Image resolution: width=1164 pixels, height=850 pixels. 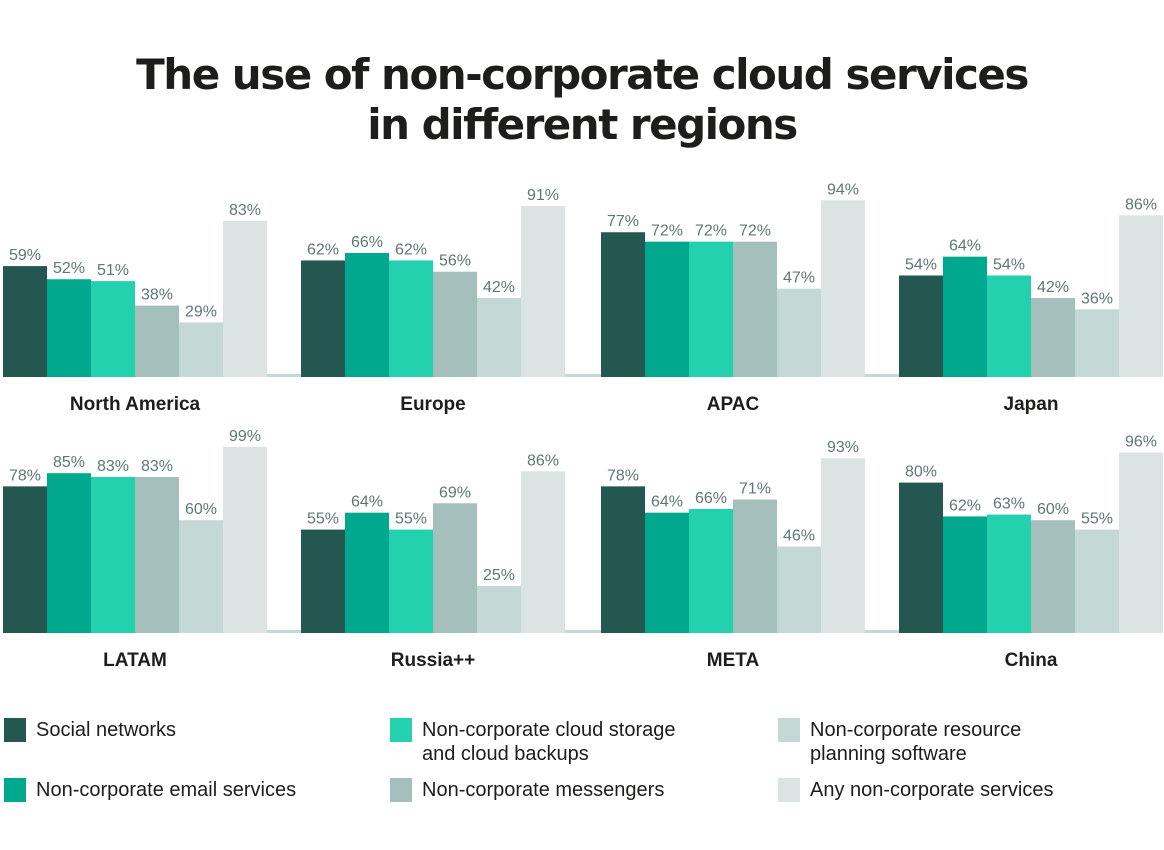 What do you see at coordinates (455, 492) in the screenshot?
I see `value-label-russiaplusplus-4: 69%` at bounding box center [455, 492].